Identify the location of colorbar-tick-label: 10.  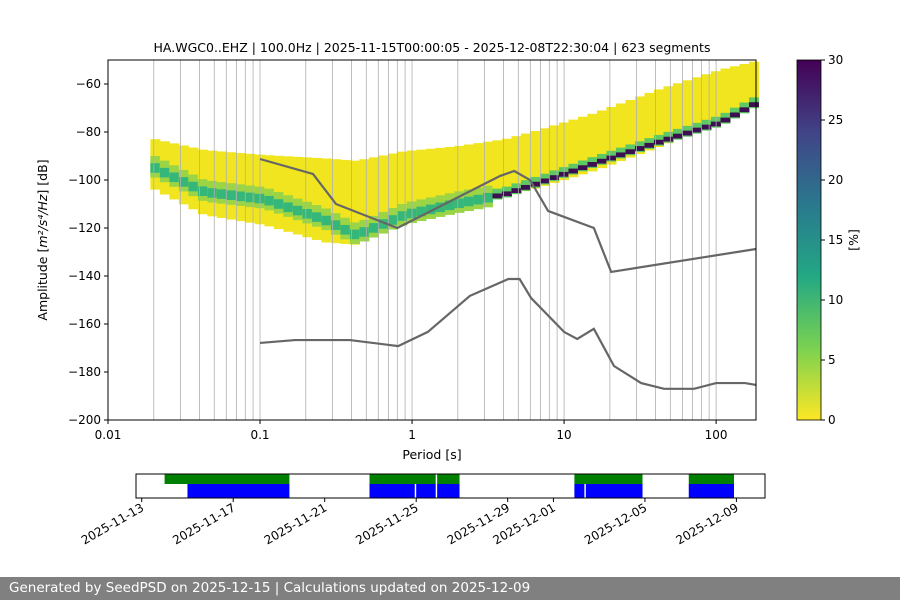
(835, 300).